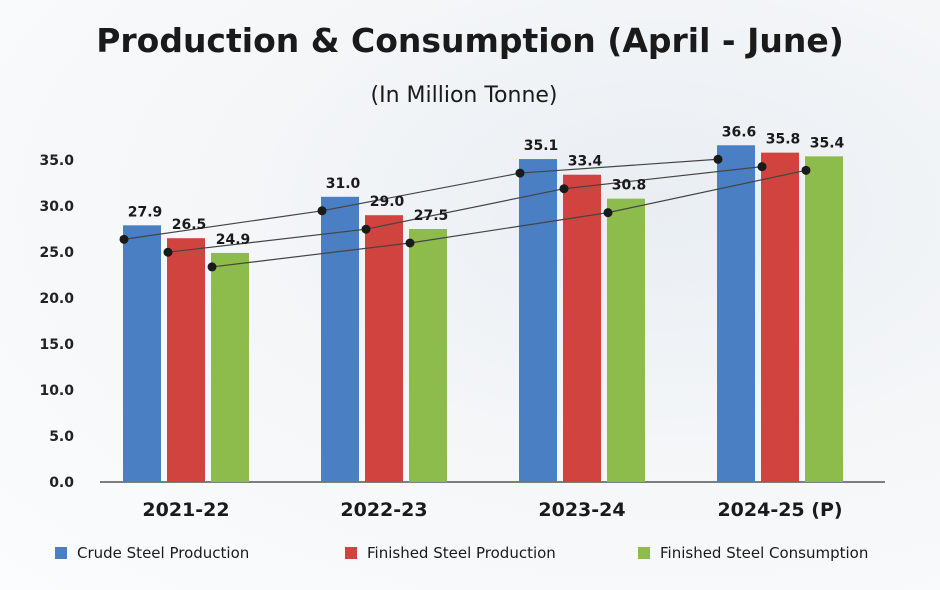  Describe the element at coordinates (739, 132) in the screenshot. I see `data-label: 36.6` at that location.